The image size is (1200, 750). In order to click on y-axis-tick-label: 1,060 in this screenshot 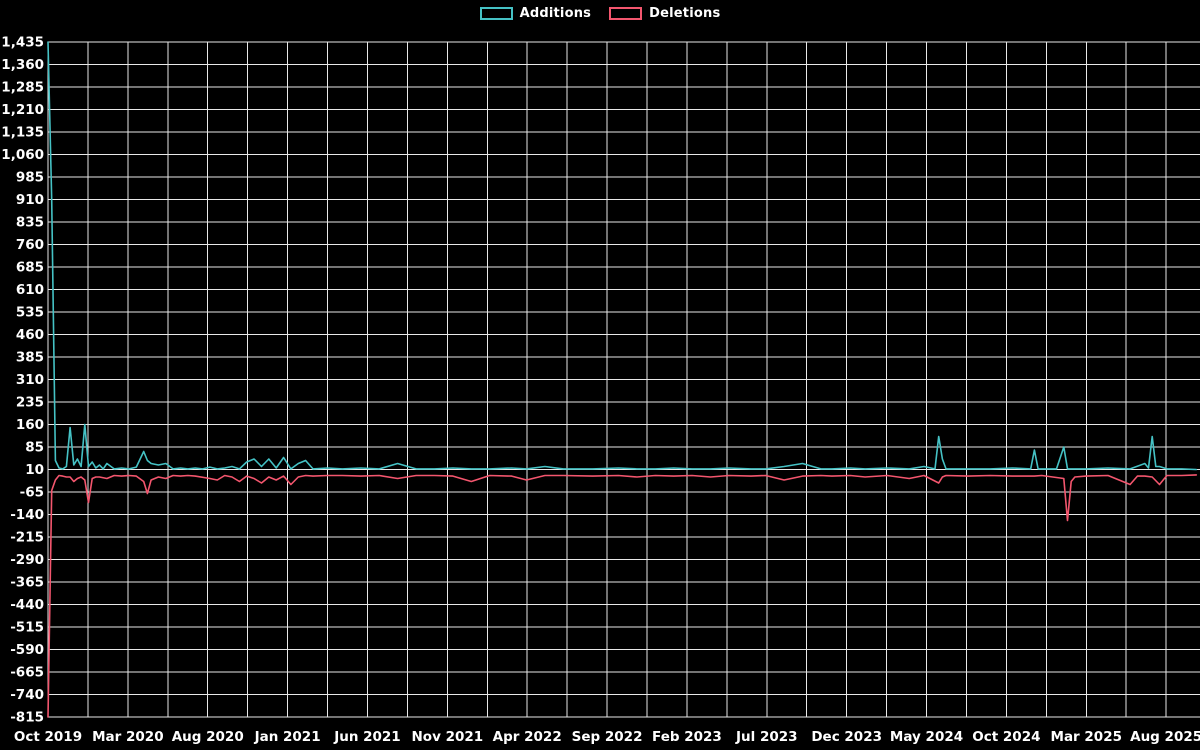, I will do `click(22, 155)`.